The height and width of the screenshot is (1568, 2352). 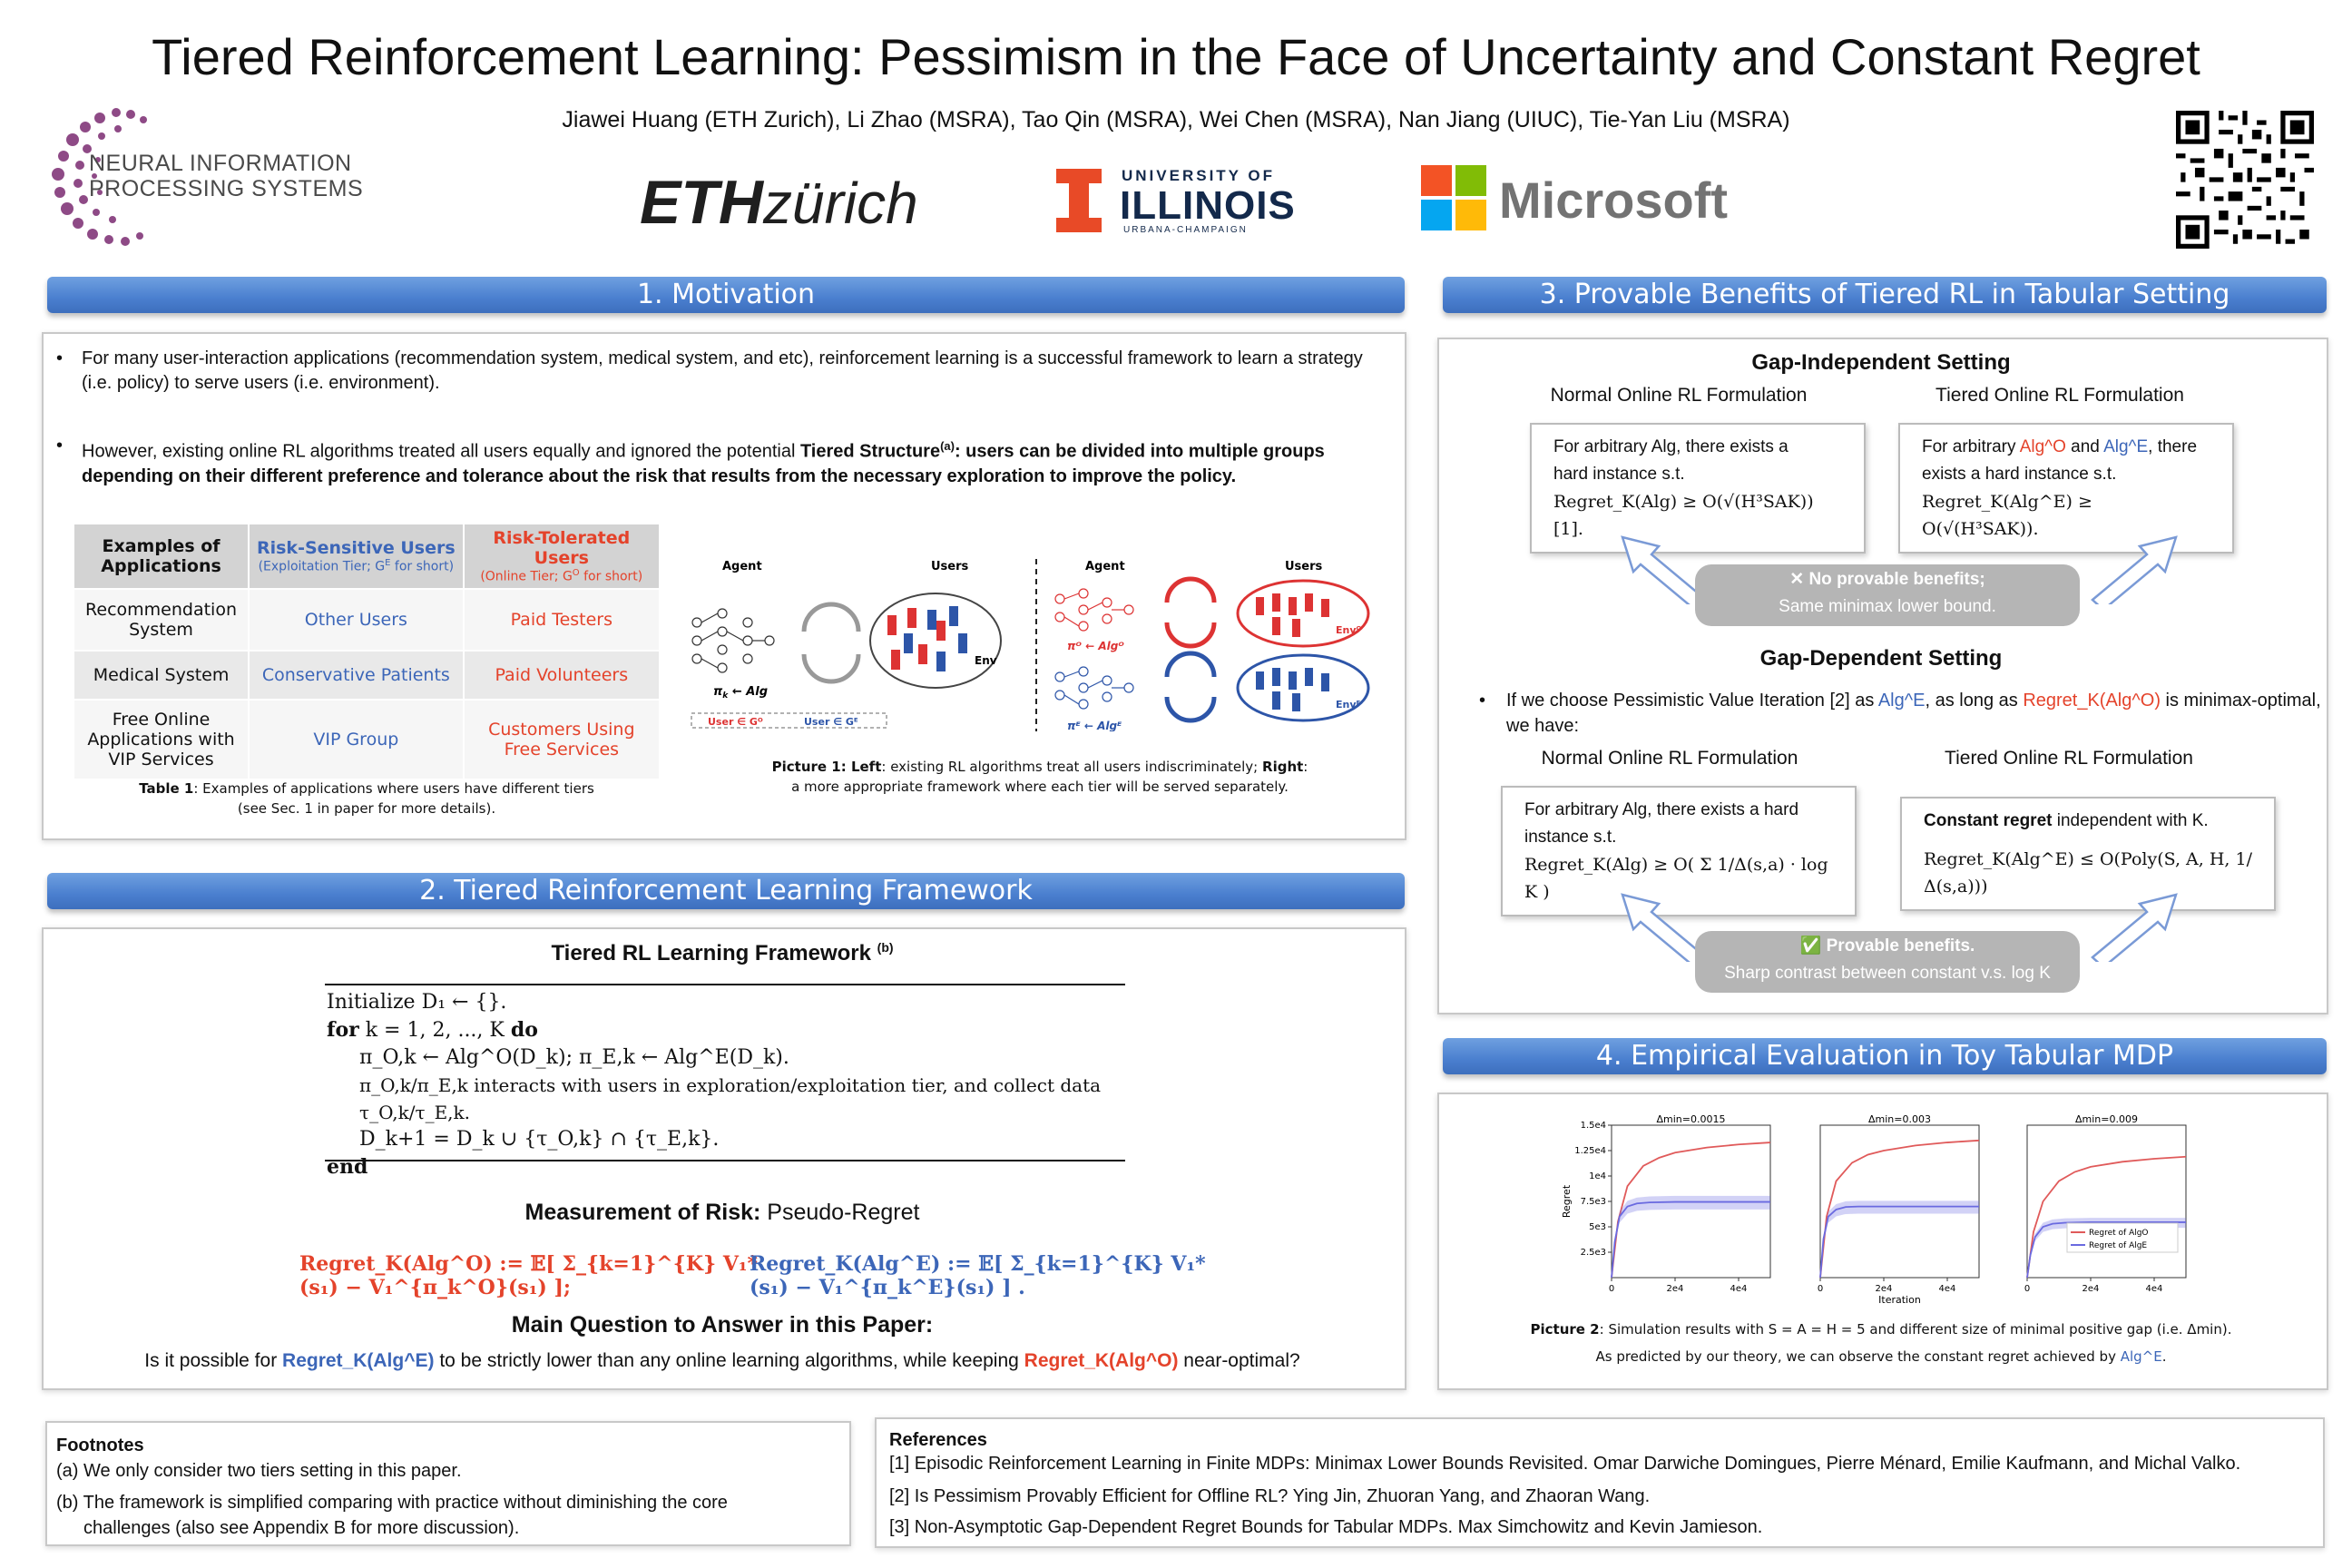 I want to click on microsoft-text: Microsoft, so click(x=1613, y=200).